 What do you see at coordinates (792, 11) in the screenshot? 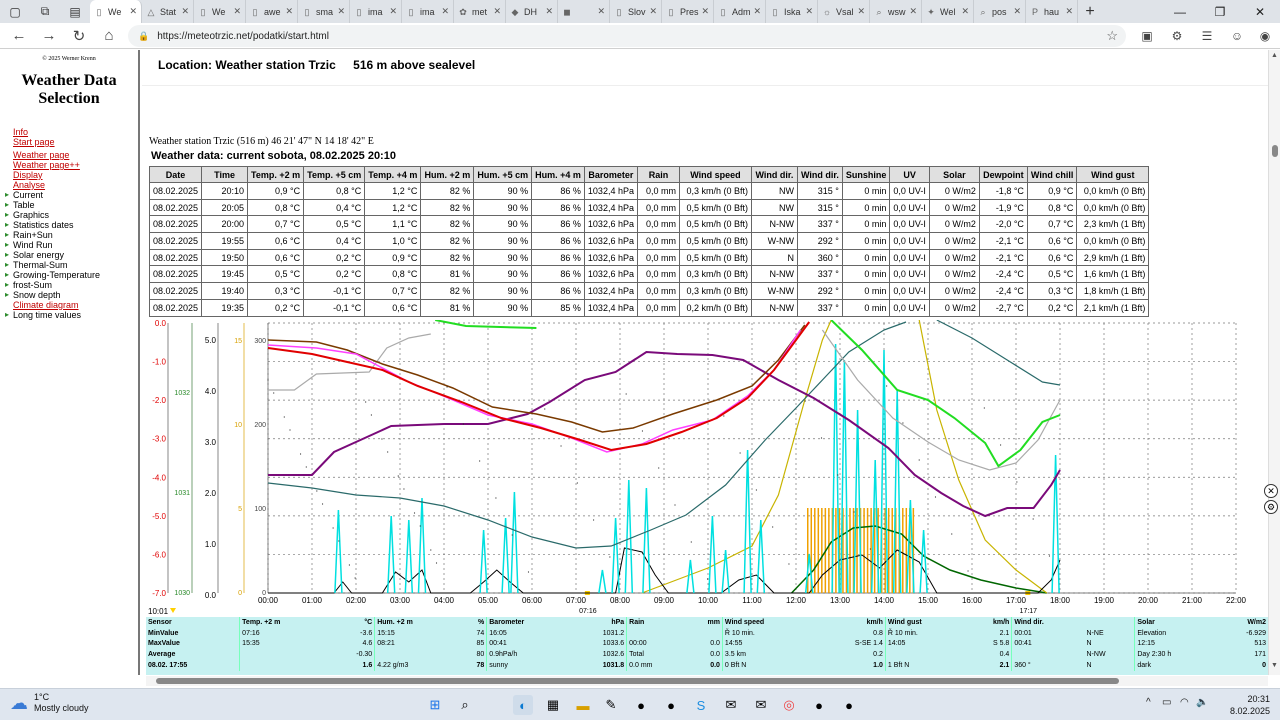
I see `browser-tab: ▯ Iska ✕` at bounding box center [792, 11].